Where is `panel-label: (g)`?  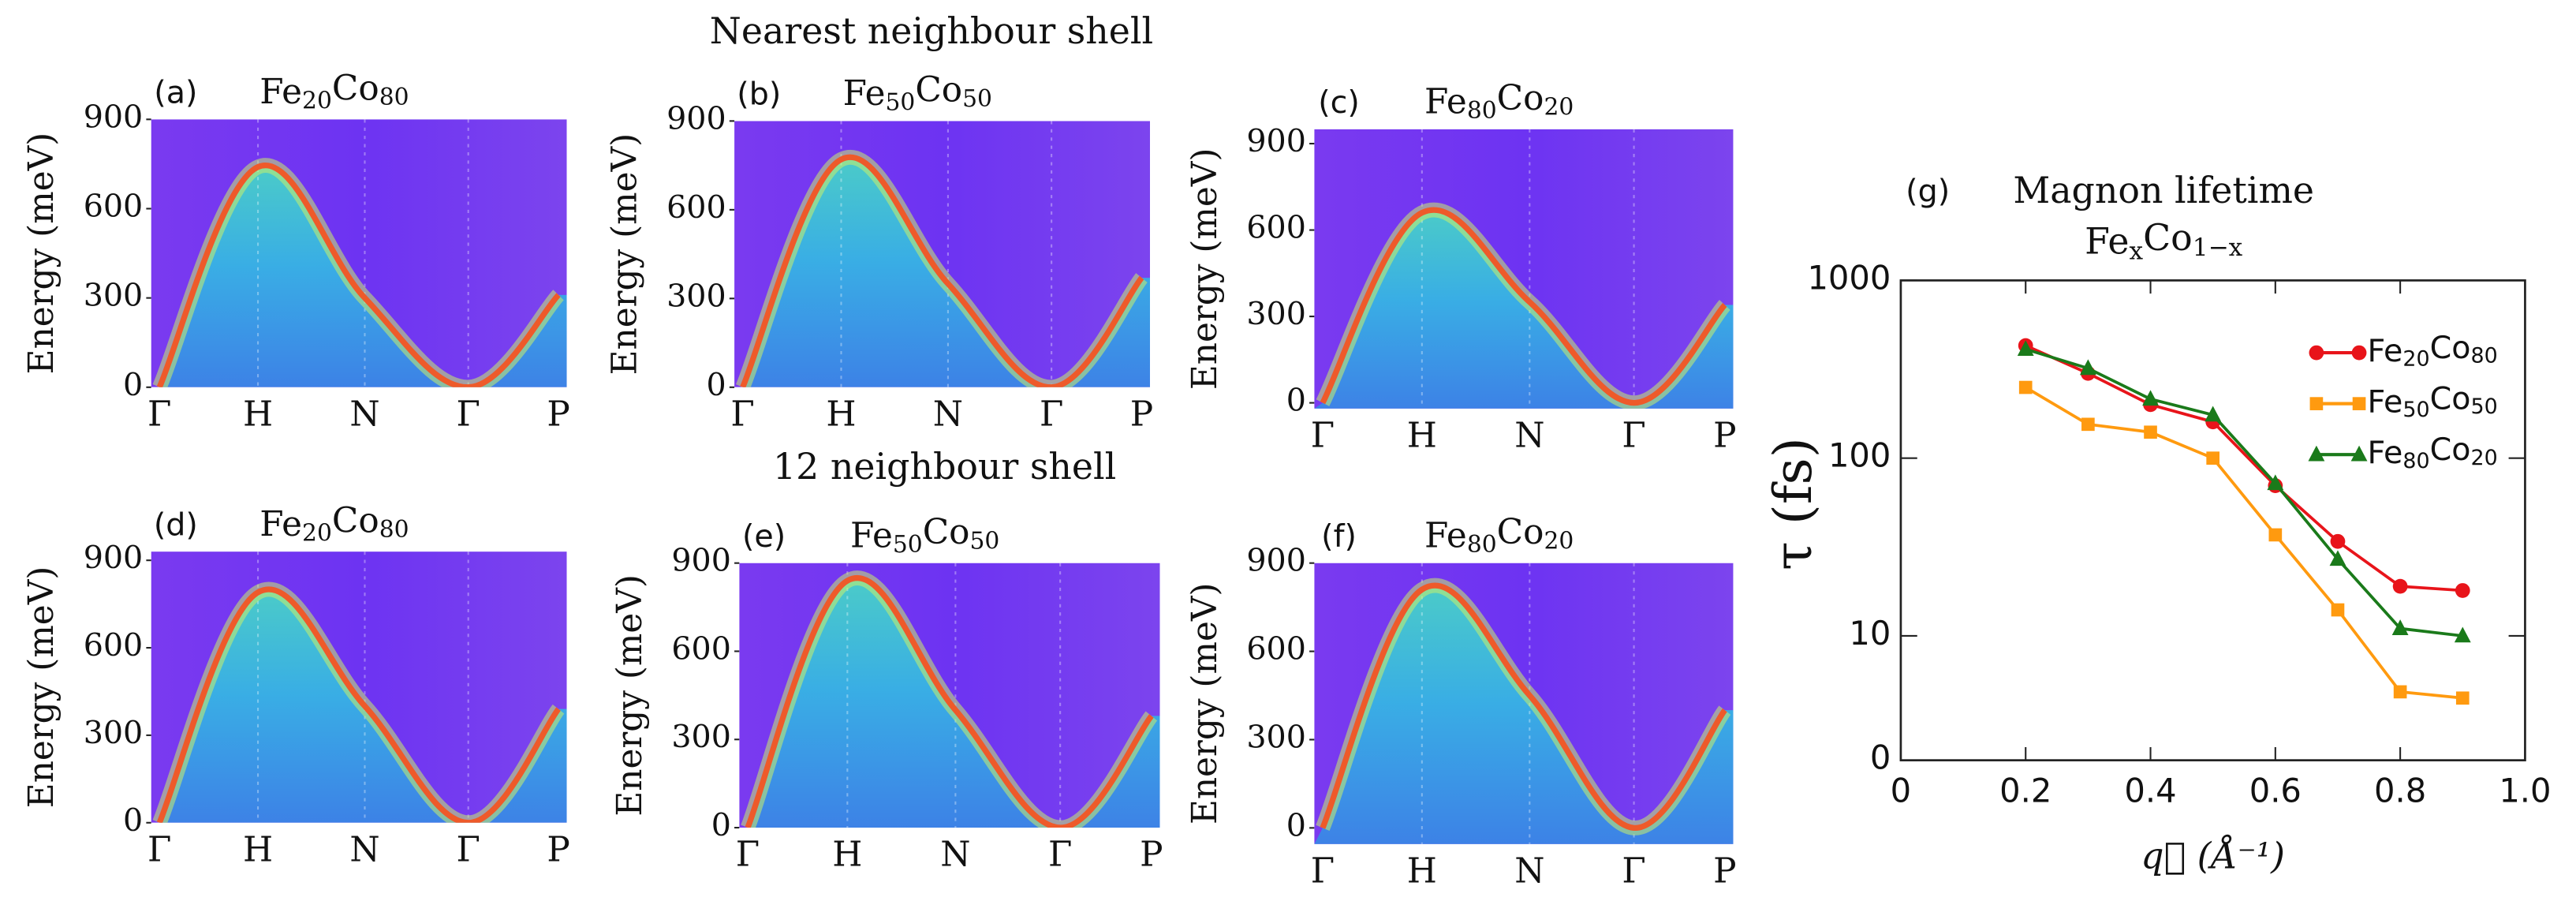 panel-label: (g) is located at coordinates (1928, 192).